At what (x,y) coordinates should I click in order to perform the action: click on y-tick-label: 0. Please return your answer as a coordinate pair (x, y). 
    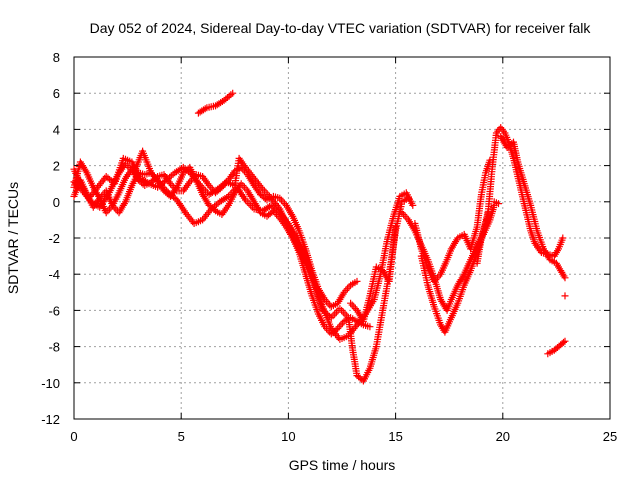
    Looking at the image, I should click on (56, 202).